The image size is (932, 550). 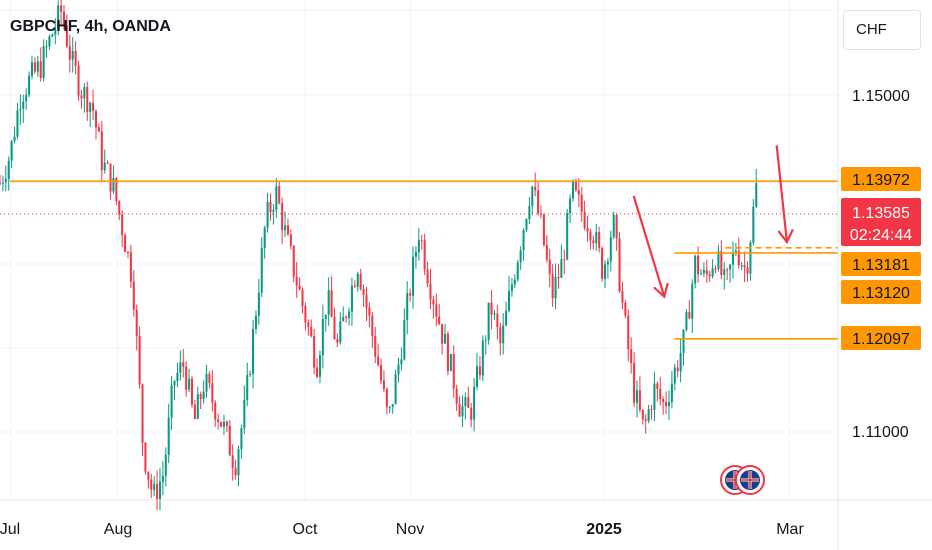 What do you see at coordinates (881, 292) in the screenshot?
I see `level-tag` at bounding box center [881, 292].